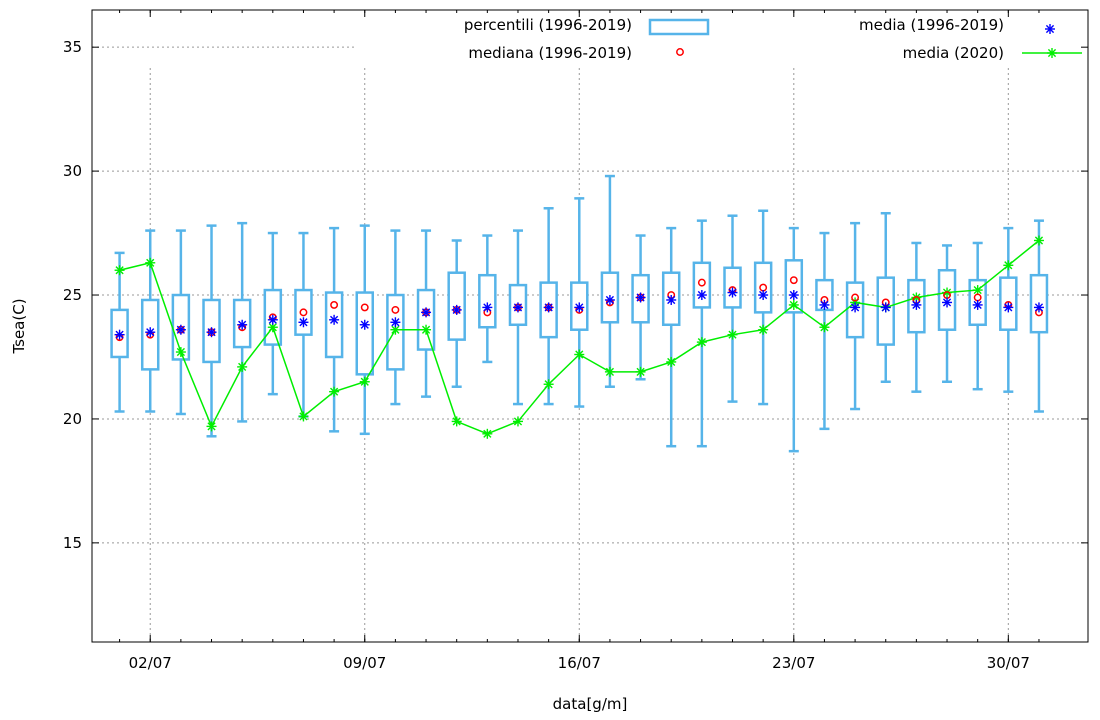 The width and height of the screenshot is (1100, 720). What do you see at coordinates (679, 27) in the screenshot?
I see `legend-swatch-percentili` at bounding box center [679, 27].